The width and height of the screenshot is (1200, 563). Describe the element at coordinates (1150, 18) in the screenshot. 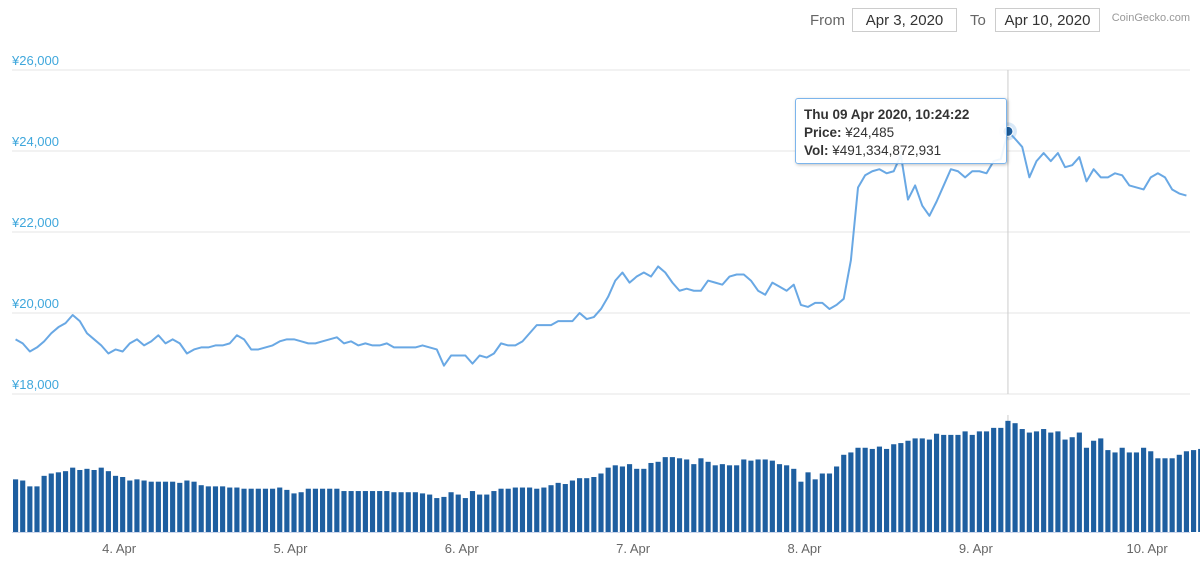

I see `credit-link: CoinGecko.com` at that location.